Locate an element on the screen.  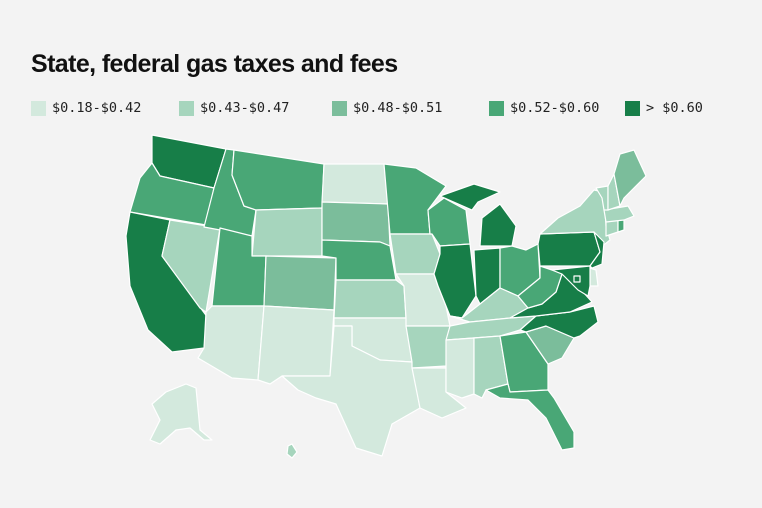
state-MD is located at coordinates (571, 281).